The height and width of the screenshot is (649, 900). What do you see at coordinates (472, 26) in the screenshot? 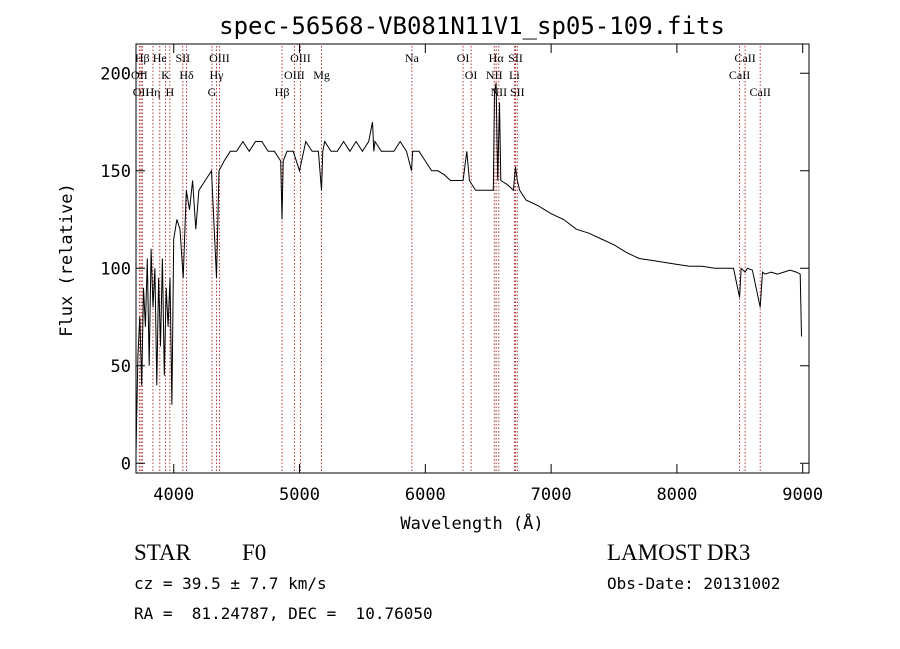
I see `chart-title: spec-56568-VB081N11V1_sp05-109.fits` at bounding box center [472, 26].